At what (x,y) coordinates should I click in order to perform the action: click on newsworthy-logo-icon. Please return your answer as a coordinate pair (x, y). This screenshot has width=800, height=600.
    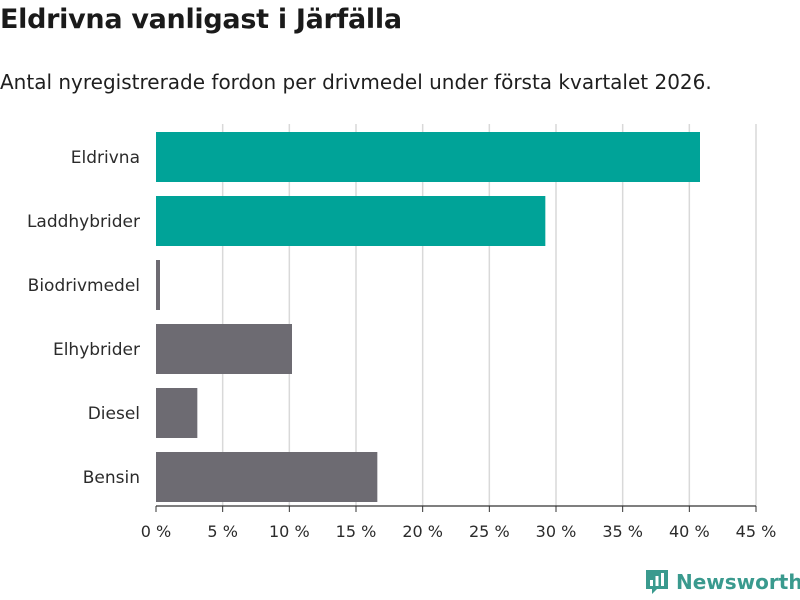
    Looking at the image, I should click on (657, 582).